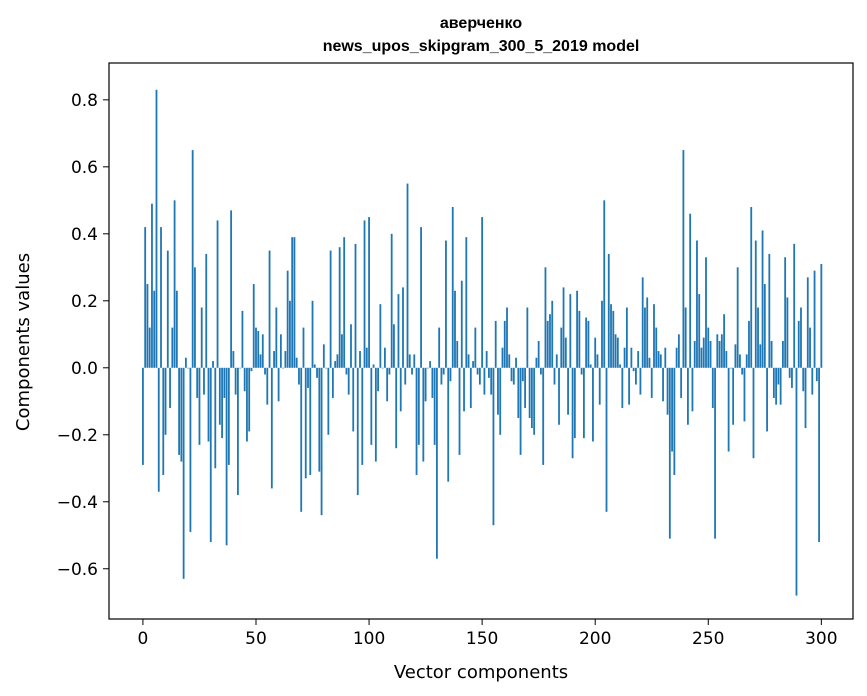 The image size is (867, 696). I want to click on x-tick-label: 0, so click(143, 639).